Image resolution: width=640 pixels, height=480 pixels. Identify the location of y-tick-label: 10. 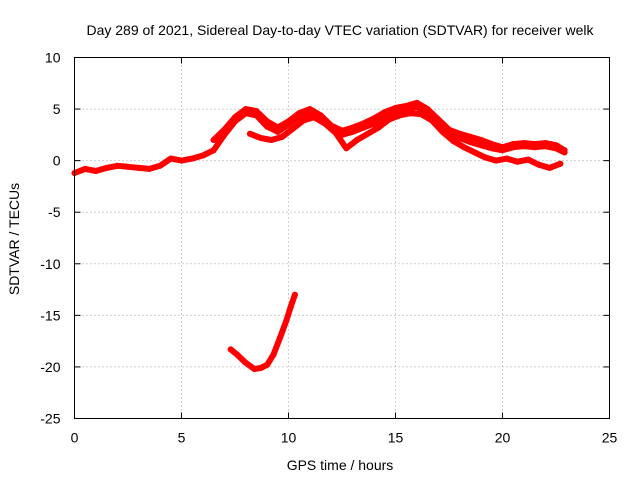
(53, 58).